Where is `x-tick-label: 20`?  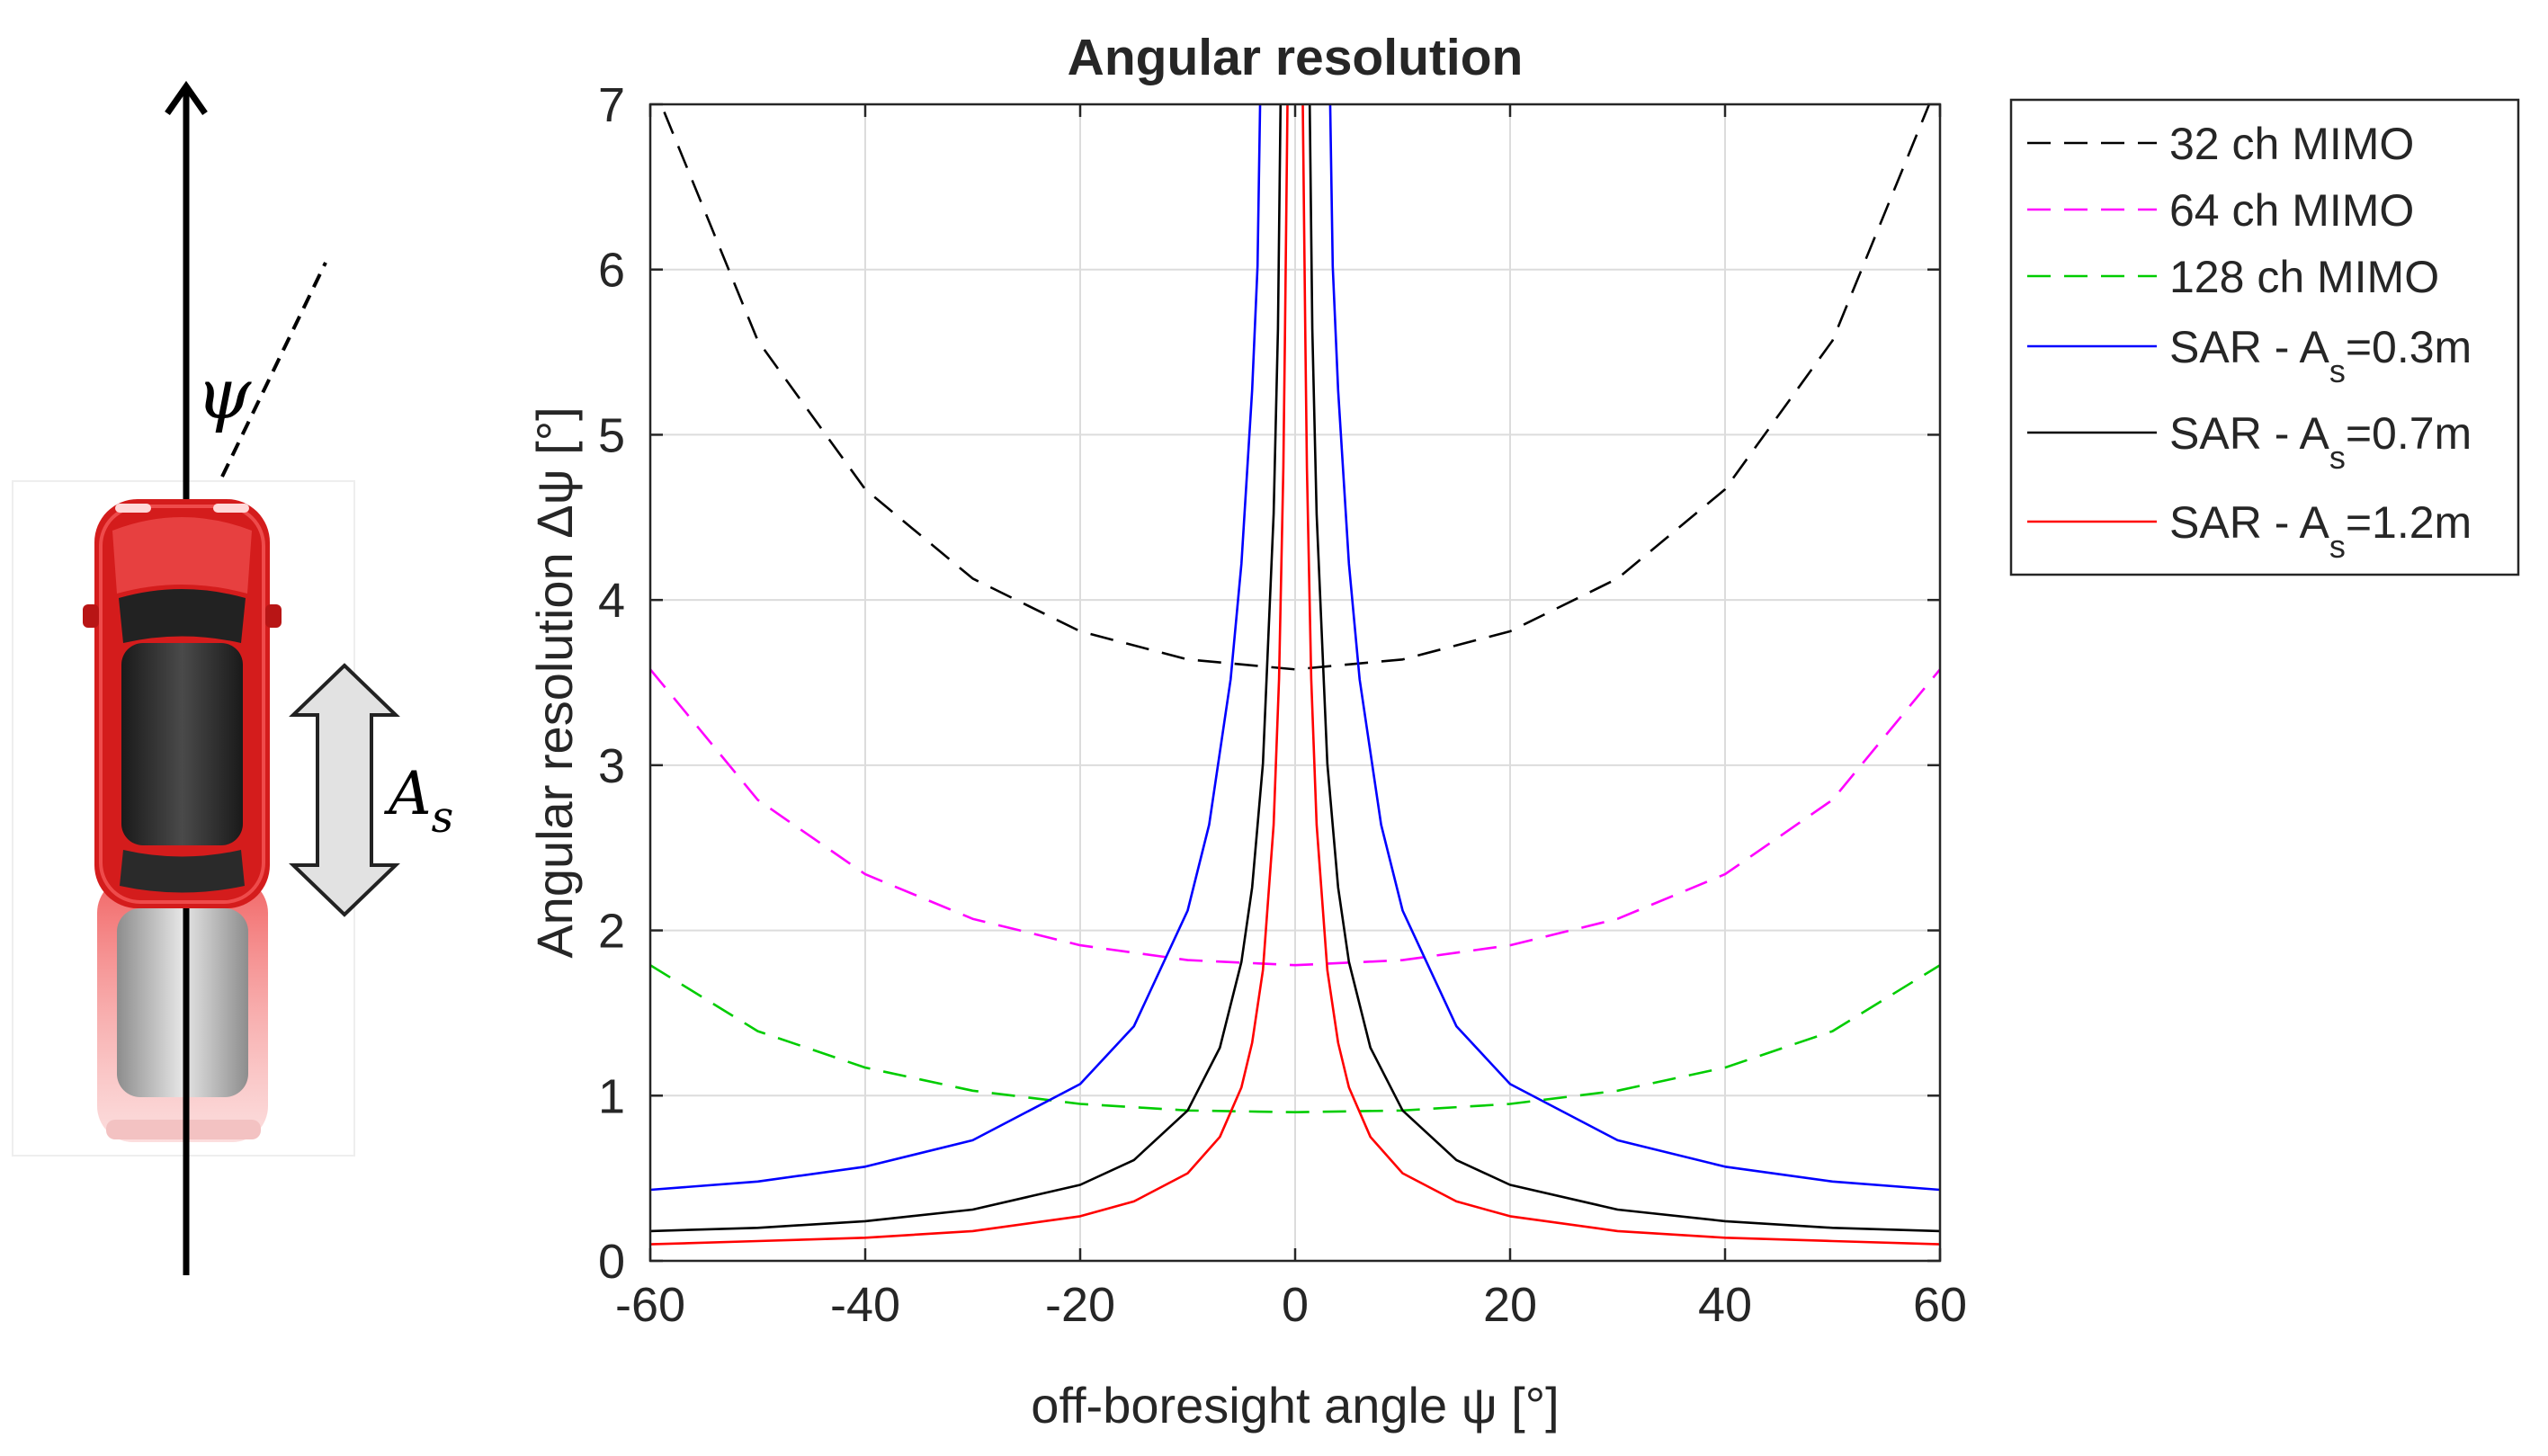 x-tick-label: 20 is located at coordinates (1510, 1305).